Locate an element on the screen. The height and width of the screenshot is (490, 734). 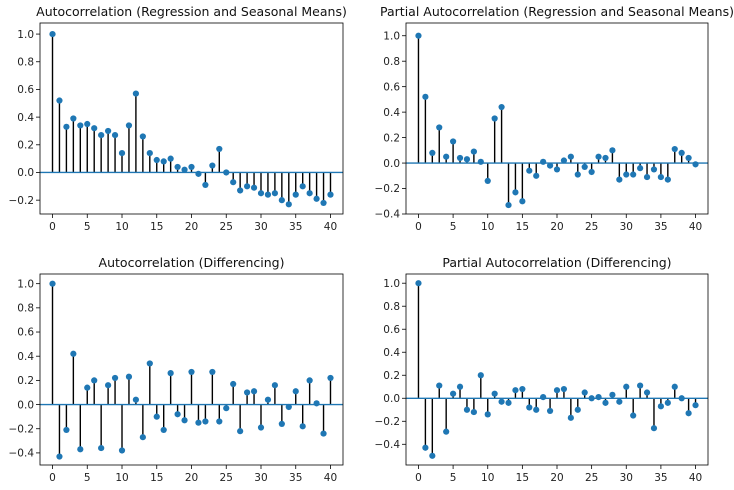
point-lag-24: lag 24: 0.05 is located at coordinates (584, 392).